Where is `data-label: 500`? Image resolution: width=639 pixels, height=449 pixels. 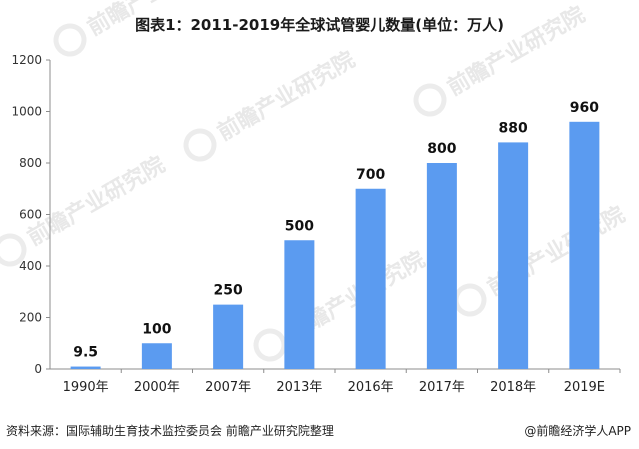 data-label: 500 is located at coordinates (299, 226).